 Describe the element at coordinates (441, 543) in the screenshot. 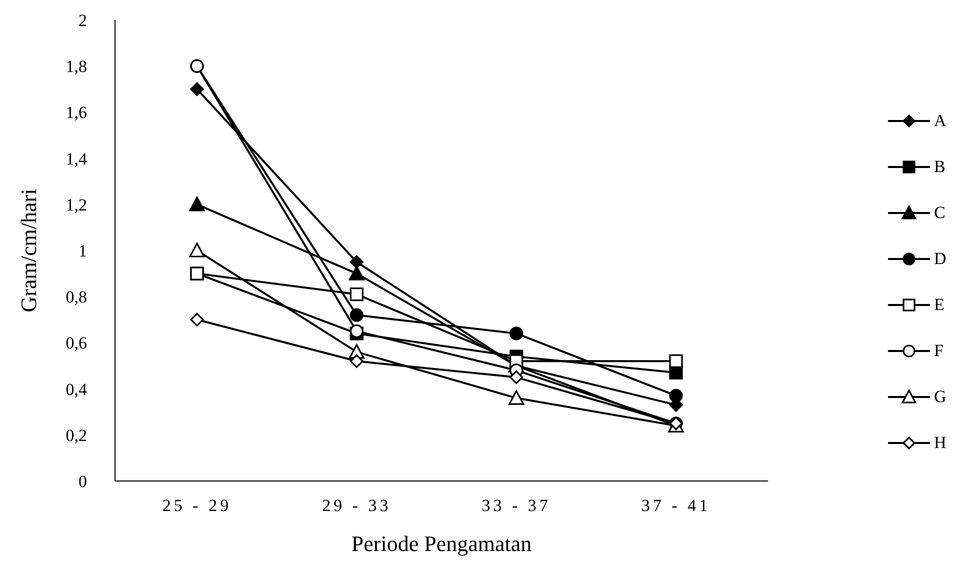

I see `x-axis-title: Periode Pengamatan` at that location.